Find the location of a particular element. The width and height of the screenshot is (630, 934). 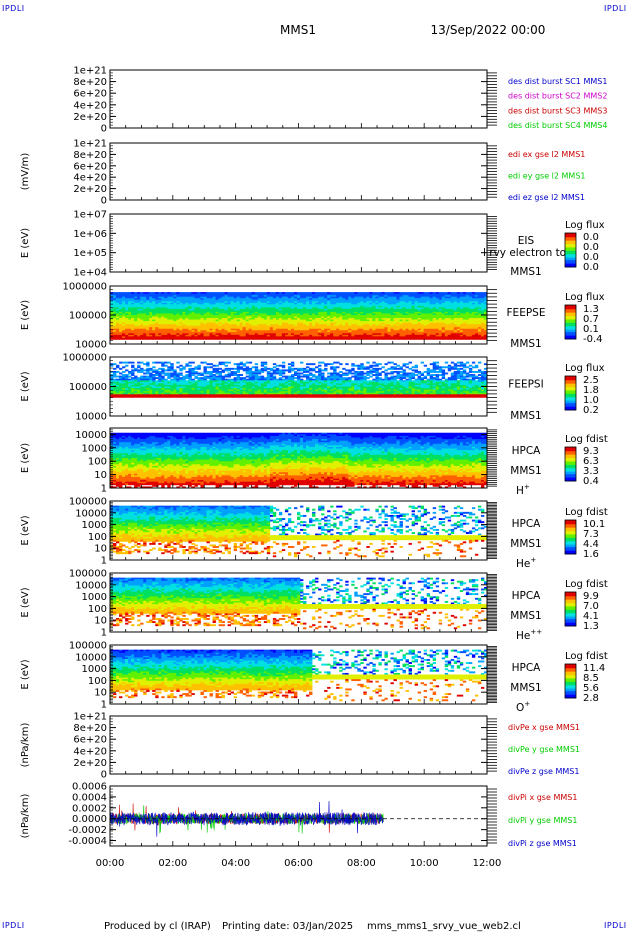

y-tick-label: 4e+20 is located at coordinates (90, 105).